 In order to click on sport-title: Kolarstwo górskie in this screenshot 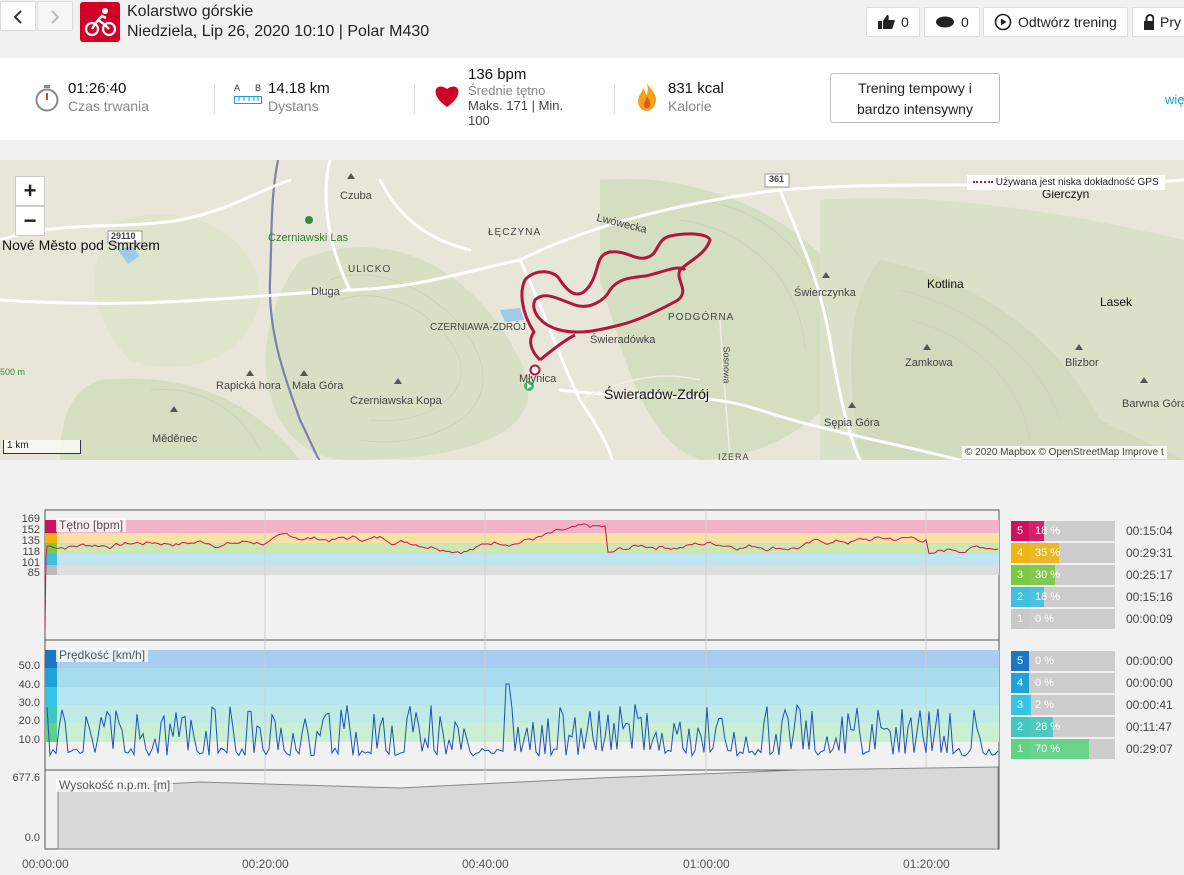, I will do `click(190, 11)`.